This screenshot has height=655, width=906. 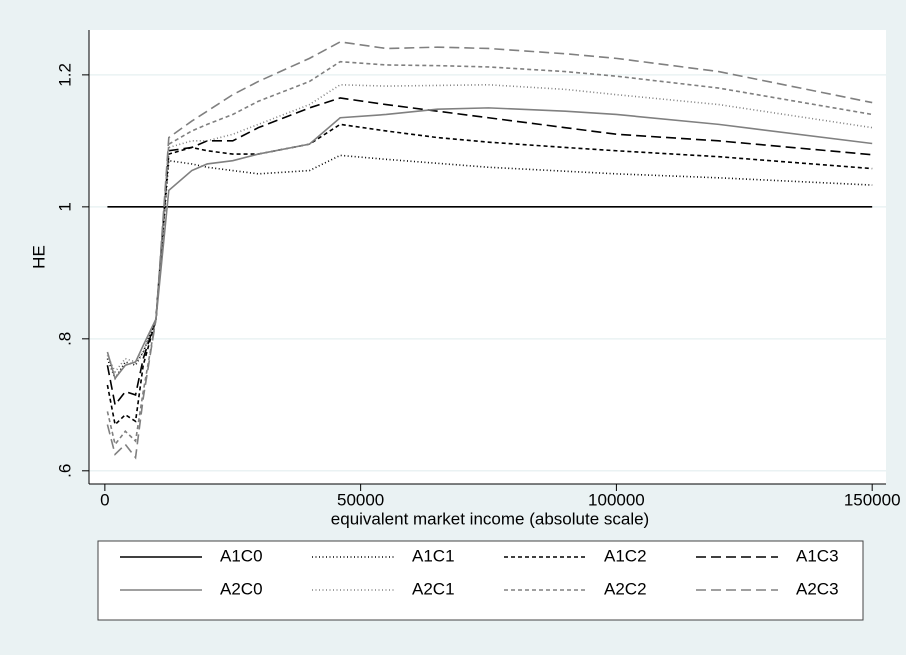 I want to click on legend-label: A2C2, so click(x=625, y=588).